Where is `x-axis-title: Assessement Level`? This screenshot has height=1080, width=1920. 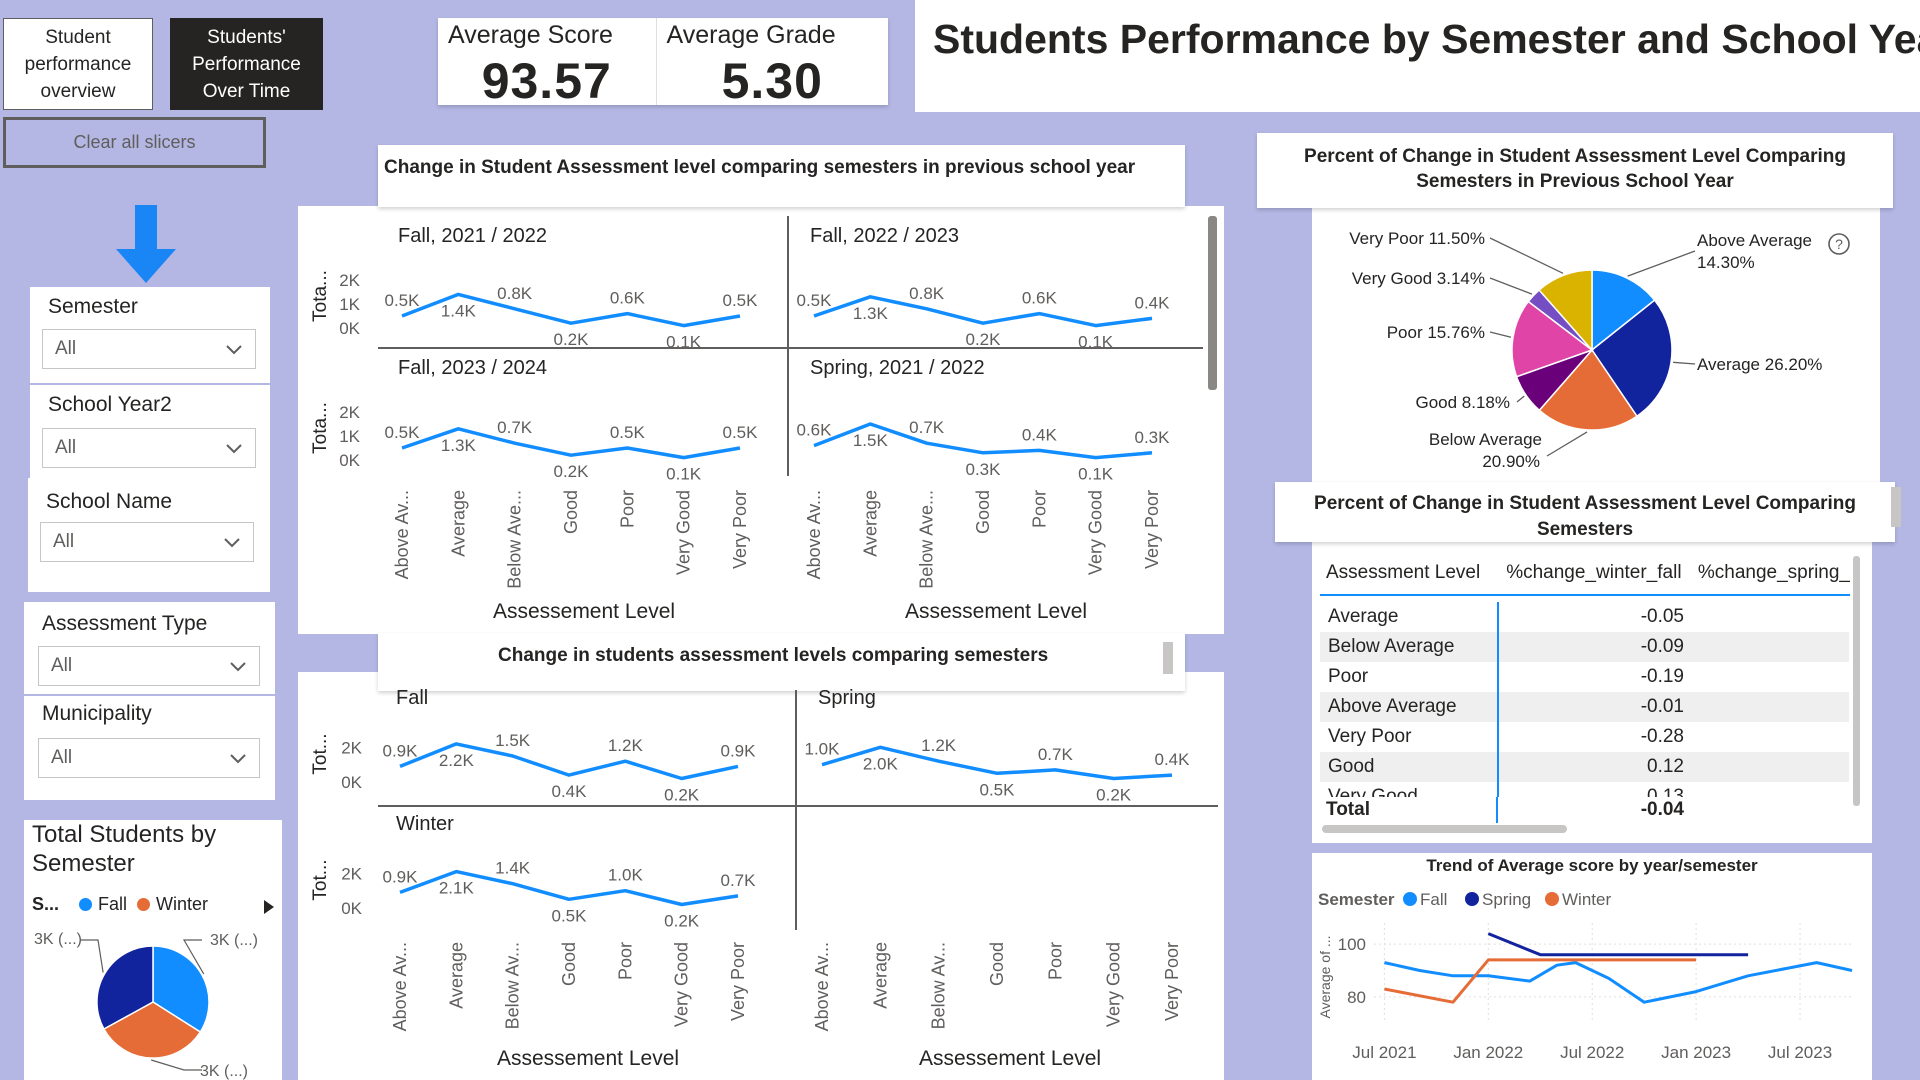 x-axis-title: Assessement Level is located at coordinates (588, 1058).